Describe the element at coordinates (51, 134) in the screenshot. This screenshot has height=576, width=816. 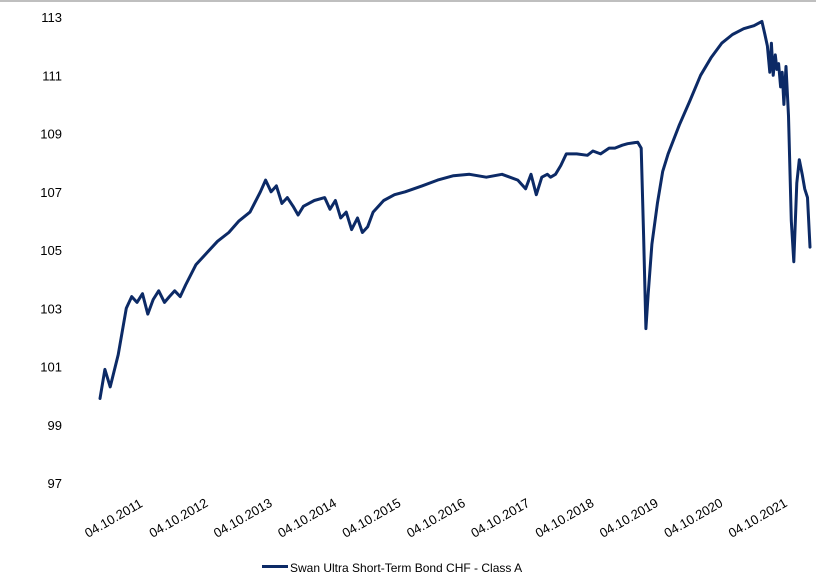
I see `y-tick-label: 109` at that location.